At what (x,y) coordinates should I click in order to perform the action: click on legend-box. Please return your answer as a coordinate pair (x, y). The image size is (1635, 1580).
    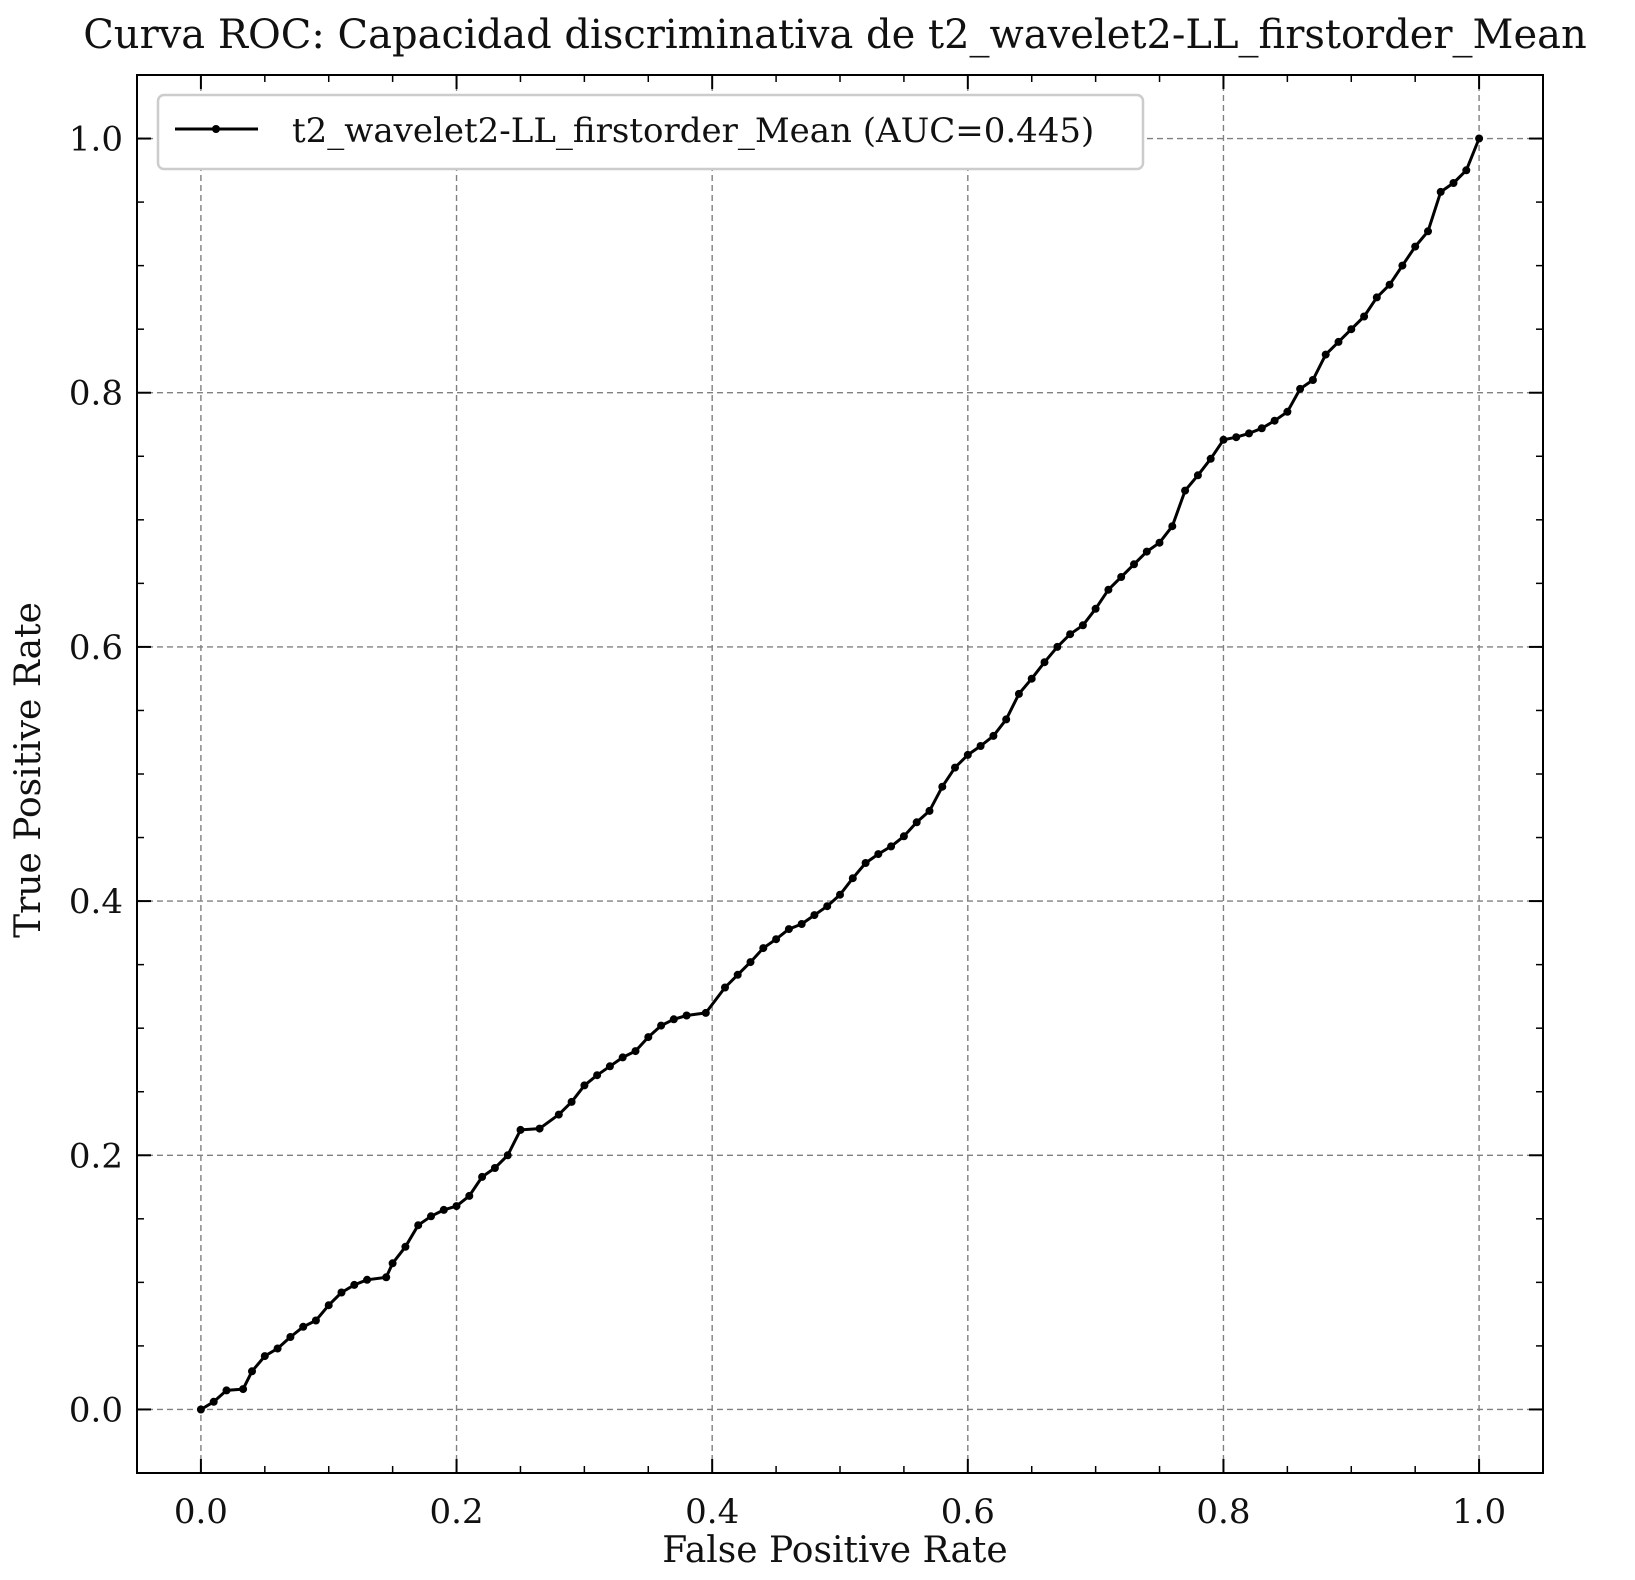
    Looking at the image, I should click on (650, 132).